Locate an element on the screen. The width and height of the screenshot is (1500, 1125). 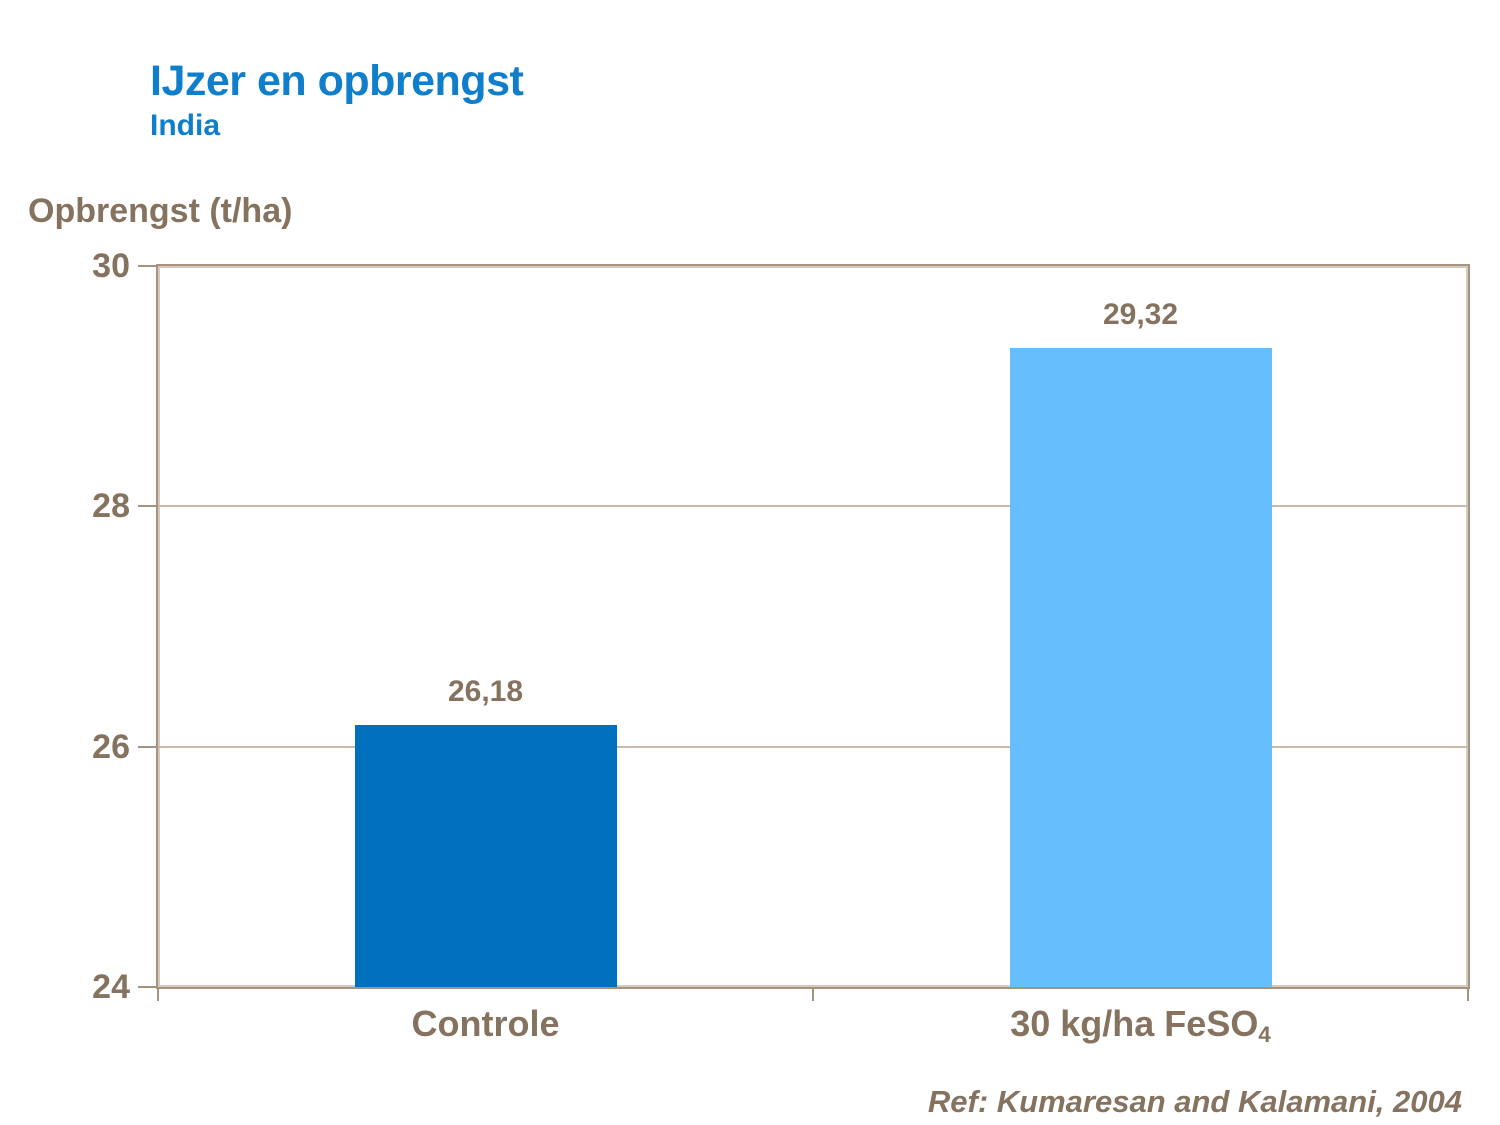
bar-value-label-1: 29,32 is located at coordinates (1140, 314).